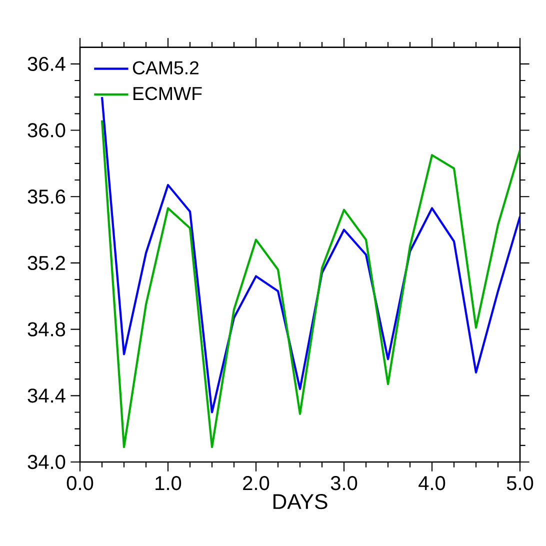  I want to click on x-tick-label: 5.0, so click(520, 483).